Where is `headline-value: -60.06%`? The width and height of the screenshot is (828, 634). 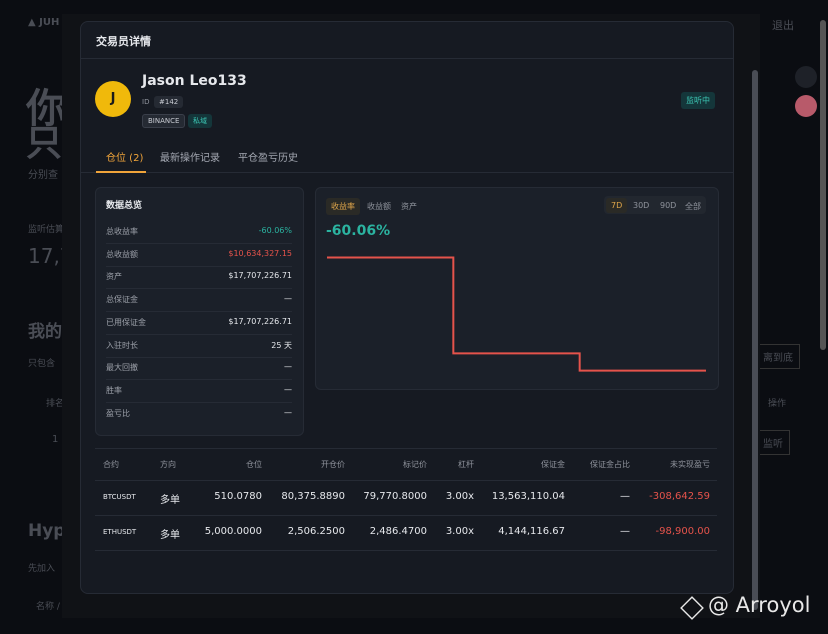 headline-value: -60.06% is located at coordinates (358, 231).